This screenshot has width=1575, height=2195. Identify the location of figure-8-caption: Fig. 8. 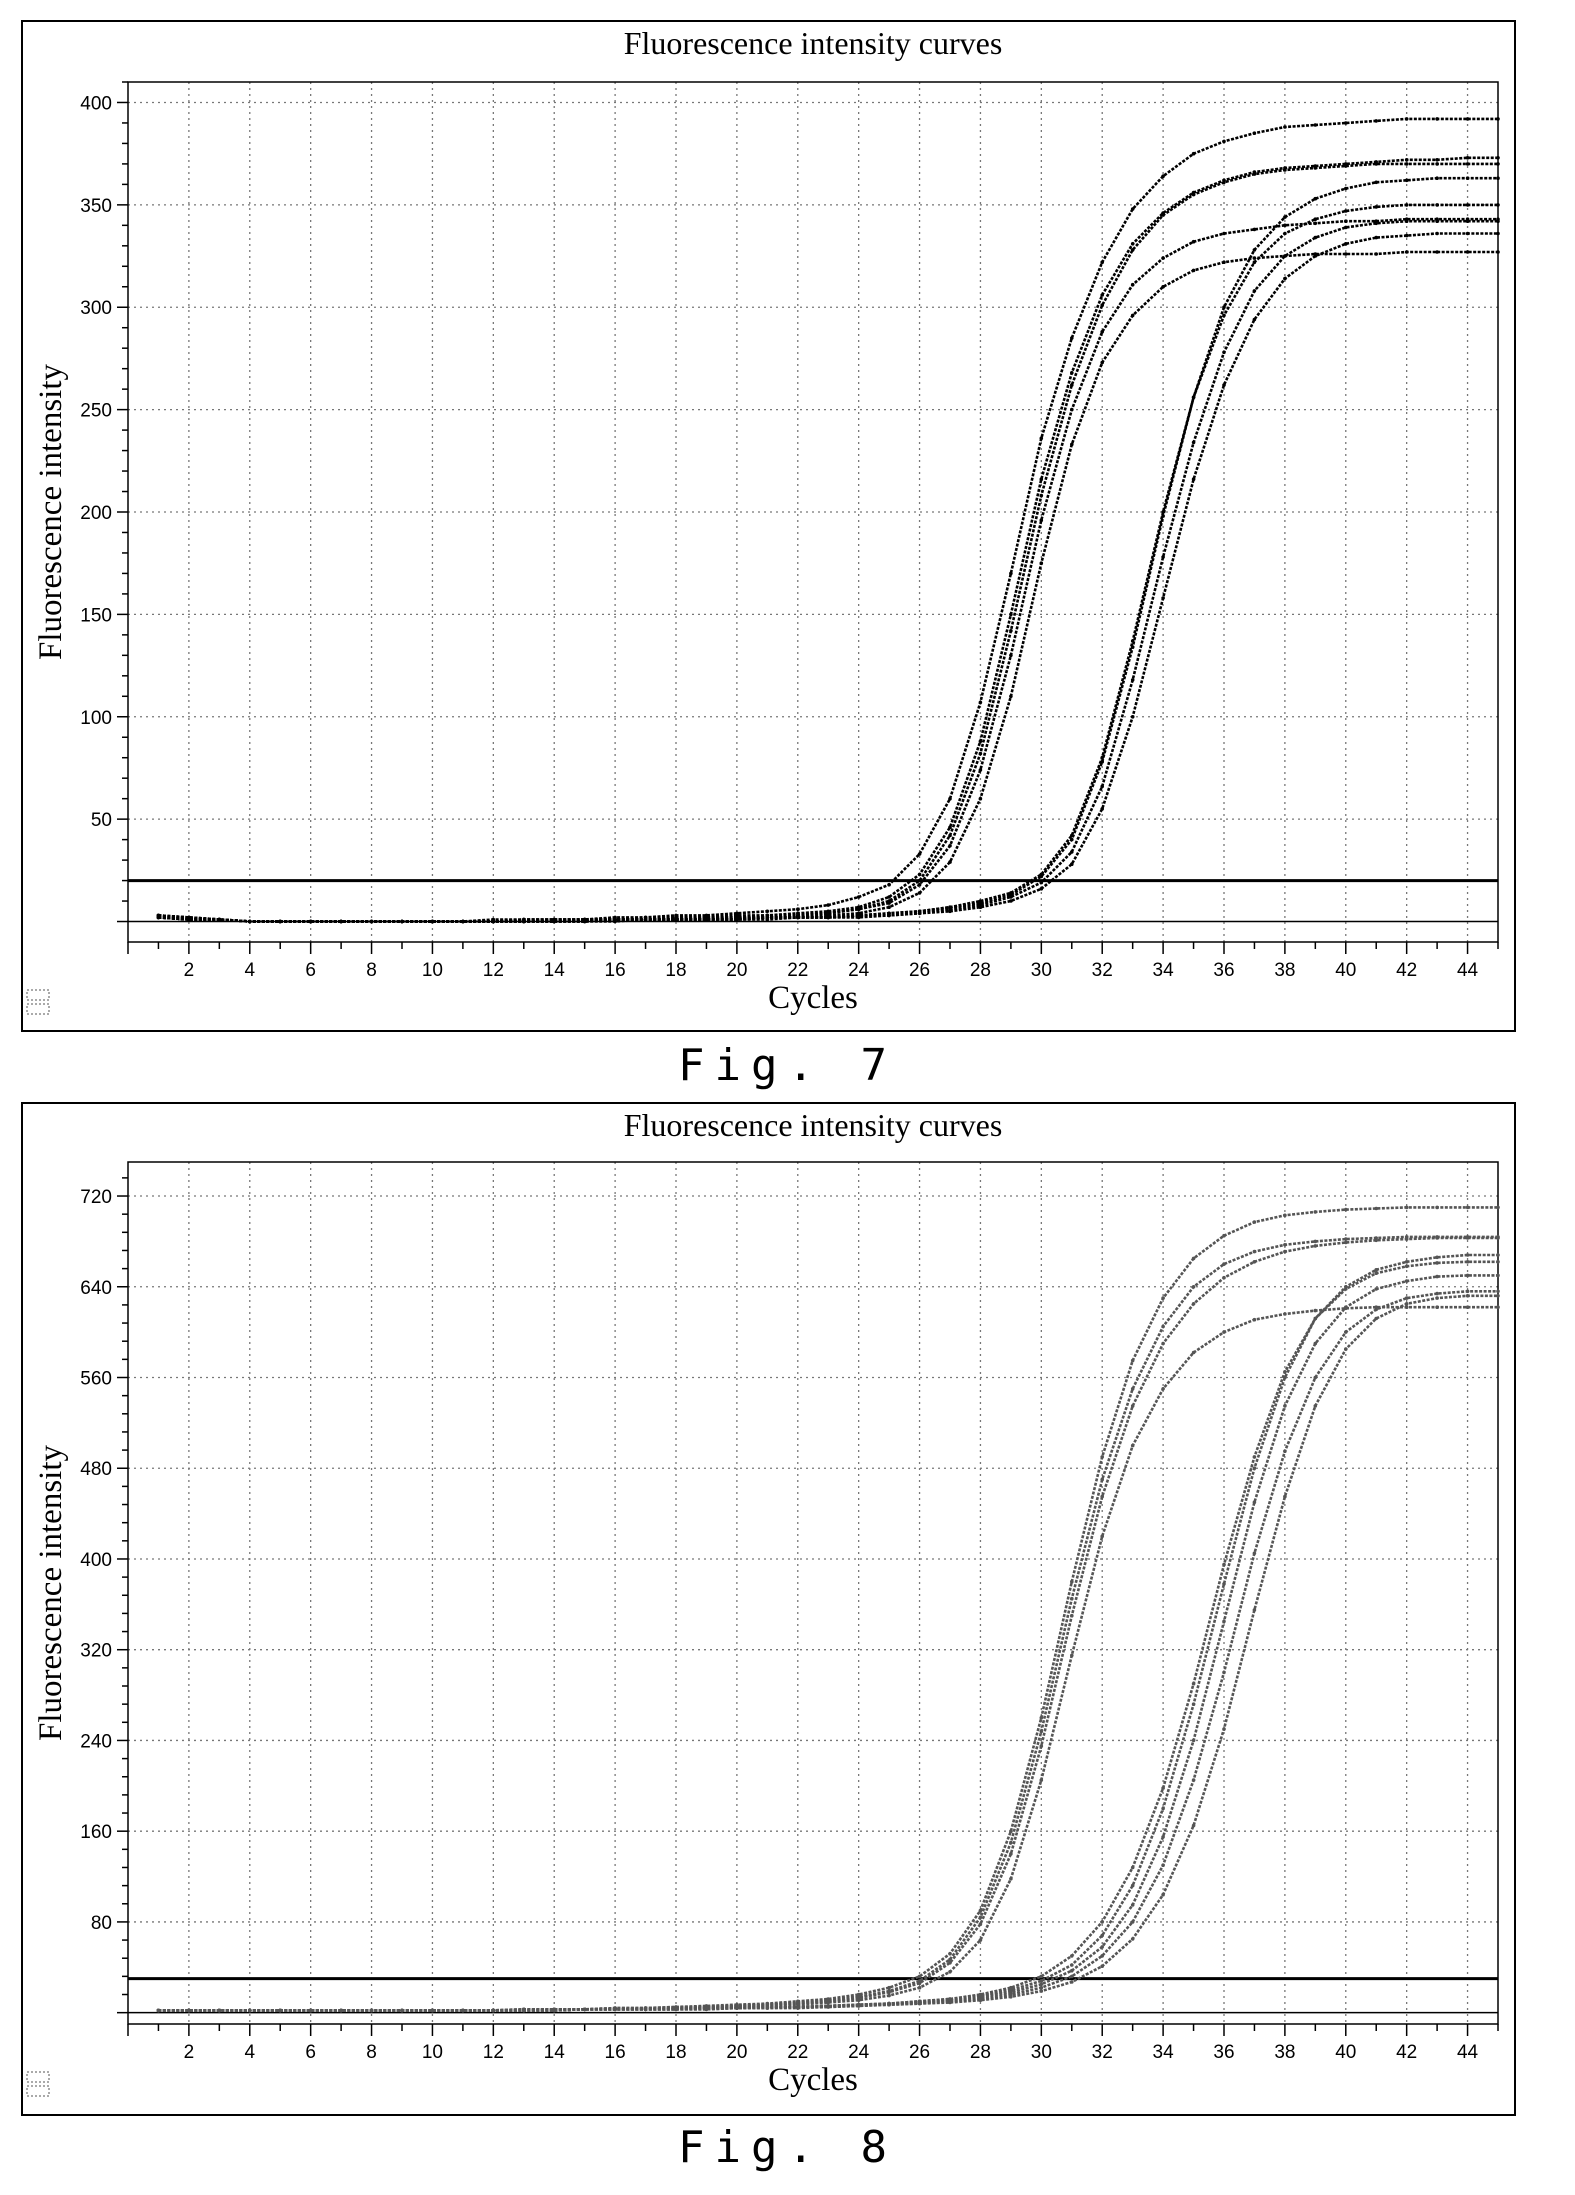
(787, 2147).